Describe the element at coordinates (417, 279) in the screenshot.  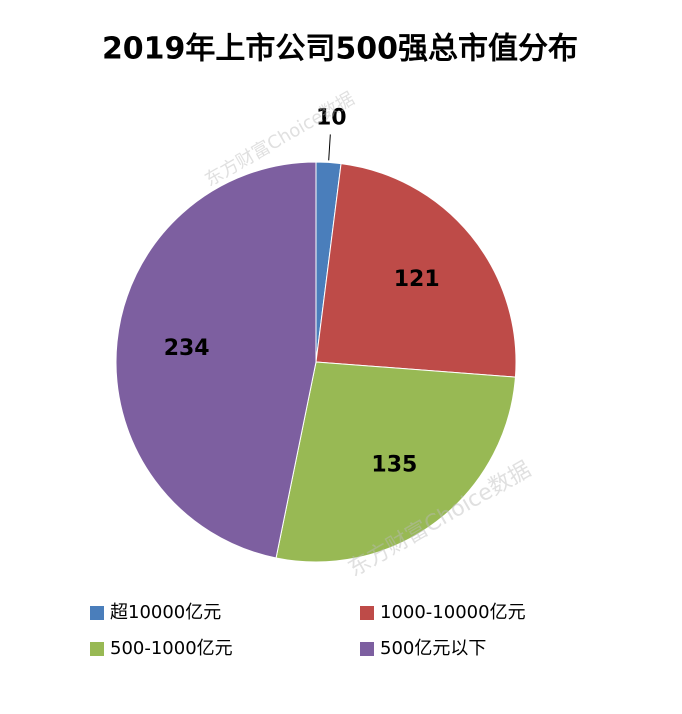
I see `data-label: 121` at that location.